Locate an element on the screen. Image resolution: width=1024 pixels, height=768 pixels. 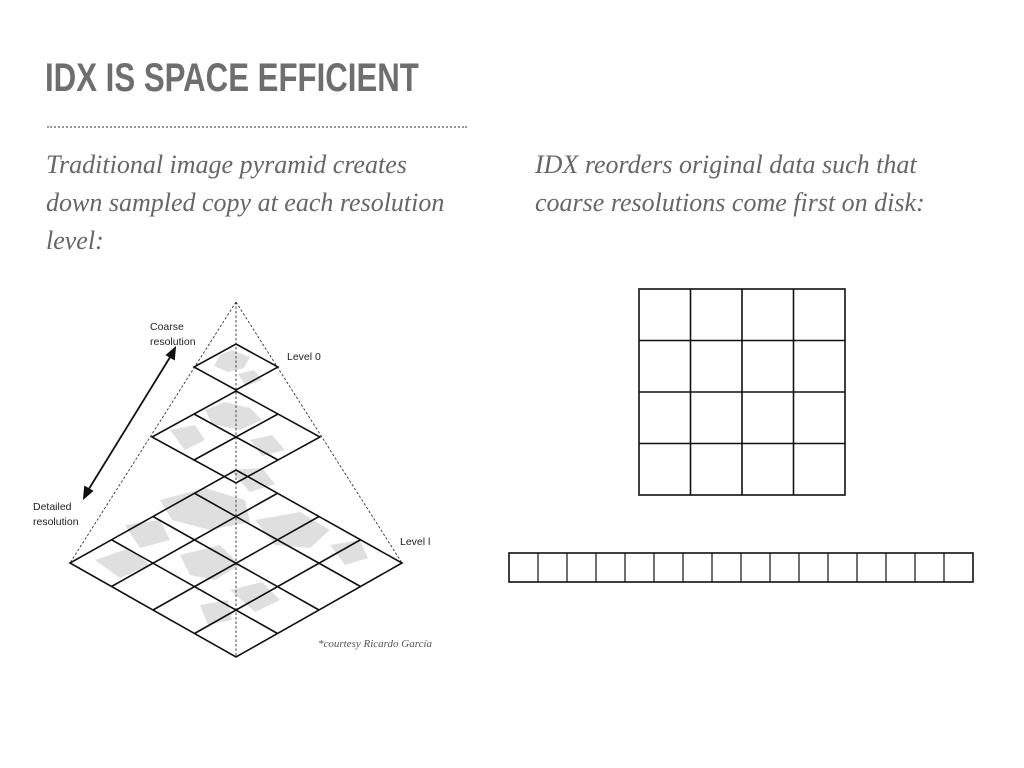
level-0-label: Level 0 is located at coordinates (304, 357).